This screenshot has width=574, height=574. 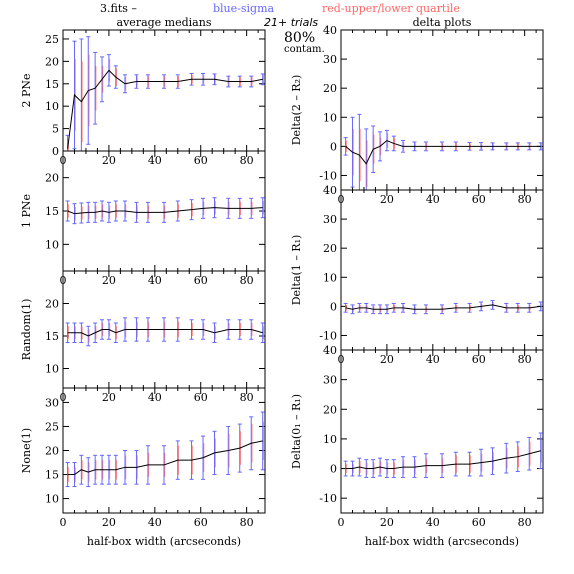 What do you see at coordinates (296, 110) in the screenshot?
I see `y-axis-title: Delta(2 – R₂)` at bounding box center [296, 110].